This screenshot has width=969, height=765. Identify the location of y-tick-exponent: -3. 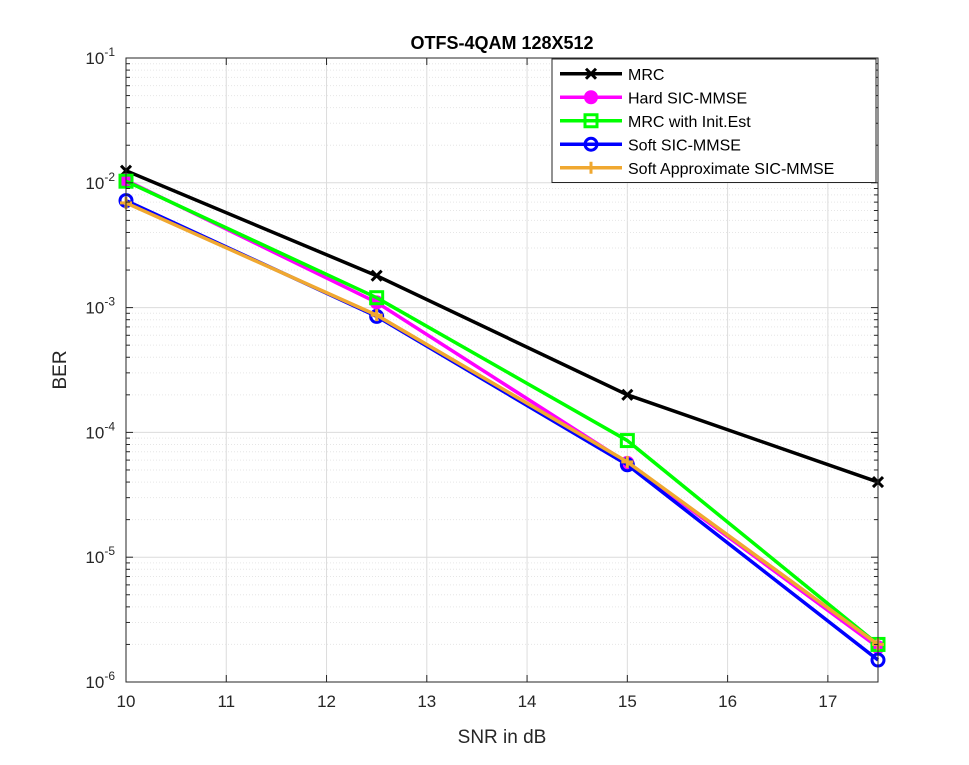
(109, 302).